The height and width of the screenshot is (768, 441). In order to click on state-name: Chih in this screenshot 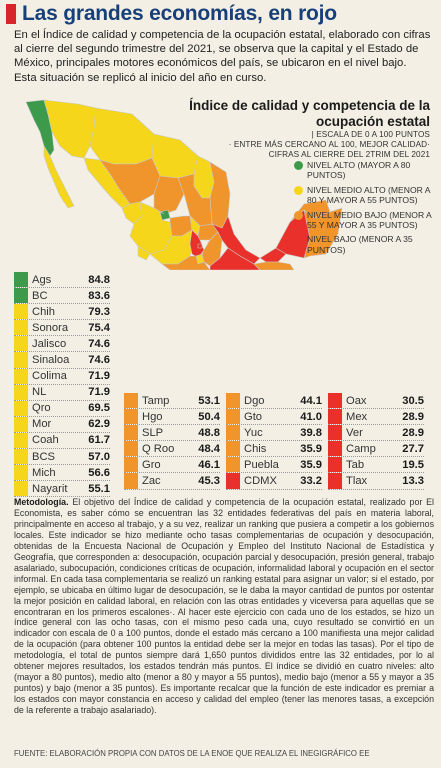, I will do `click(44, 311)`.